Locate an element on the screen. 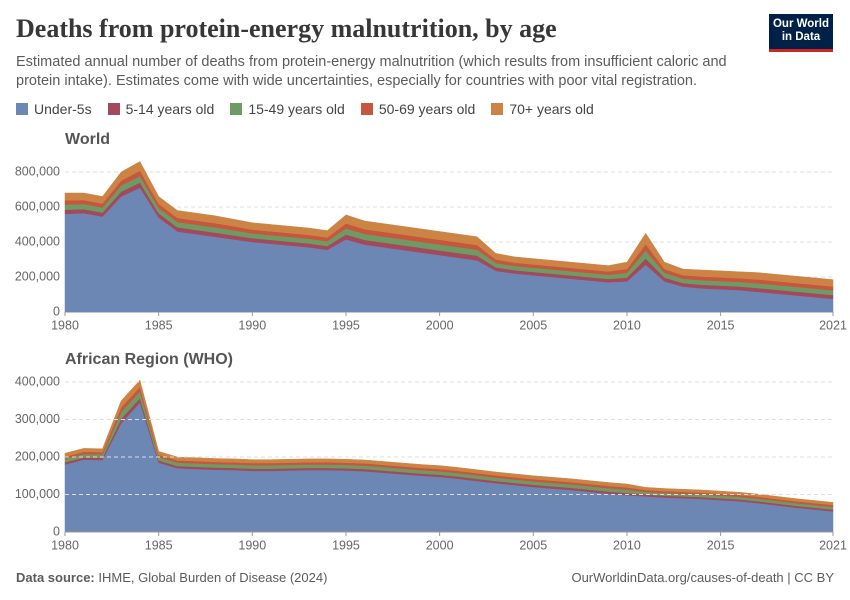 This screenshot has height=600, width=850. legend-label: 5-14 years old is located at coordinates (170, 109).